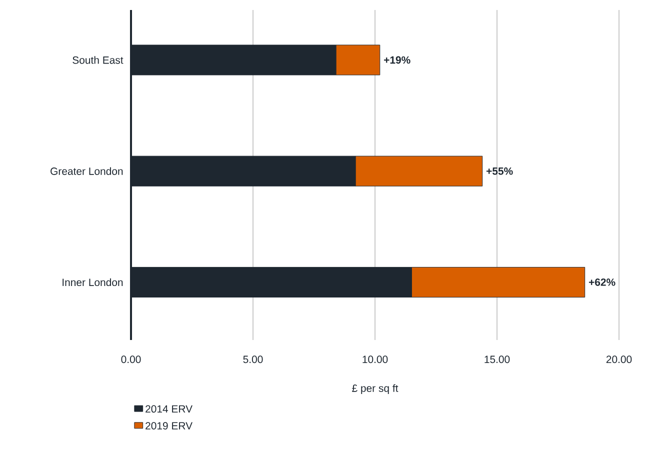 The image size is (650, 452). Describe the element at coordinates (375, 389) in the screenshot. I see `x-axis-title: £ per sq ft` at that location.